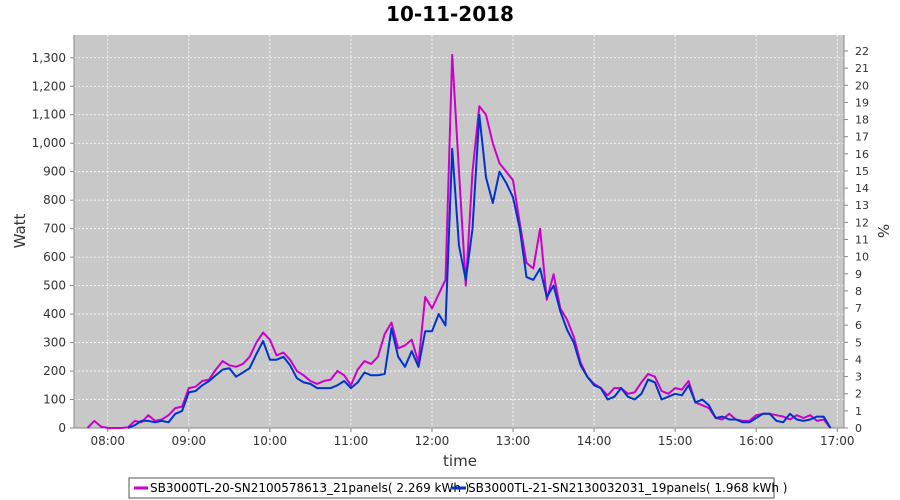 This screenshot has width=900, height=500. What do you see at coordinates (862, 188) in the screenshot?
I see `y2-tick-label-14: 14` at bounding box center [862, 188].